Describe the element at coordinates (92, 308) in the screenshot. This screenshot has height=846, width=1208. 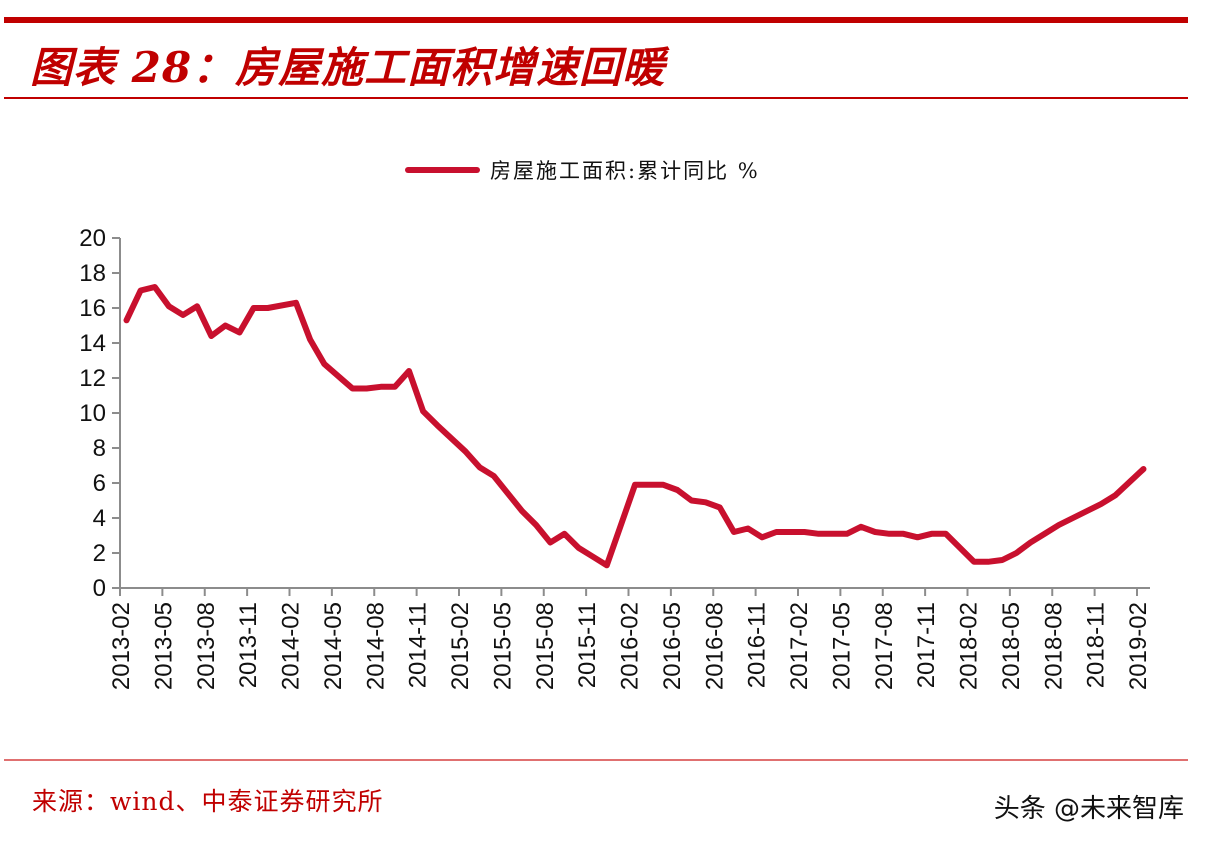
I see `y-tick-label: 16` at that location.